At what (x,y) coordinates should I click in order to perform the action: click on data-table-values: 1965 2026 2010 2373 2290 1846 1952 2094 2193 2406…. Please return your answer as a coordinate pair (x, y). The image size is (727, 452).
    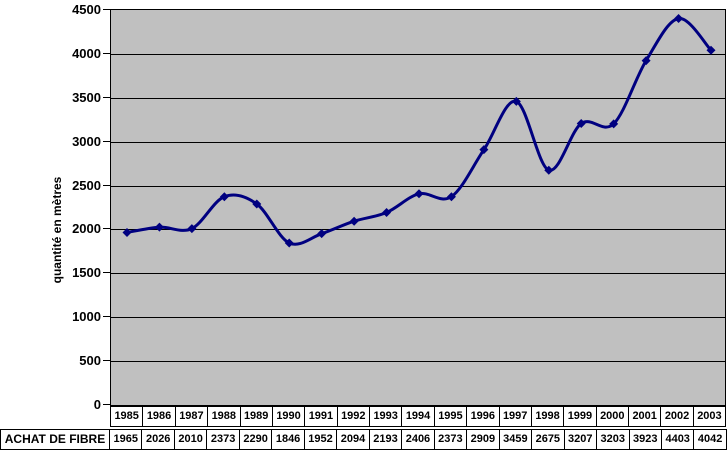
    Looking at the image, I should click on (418, 439).